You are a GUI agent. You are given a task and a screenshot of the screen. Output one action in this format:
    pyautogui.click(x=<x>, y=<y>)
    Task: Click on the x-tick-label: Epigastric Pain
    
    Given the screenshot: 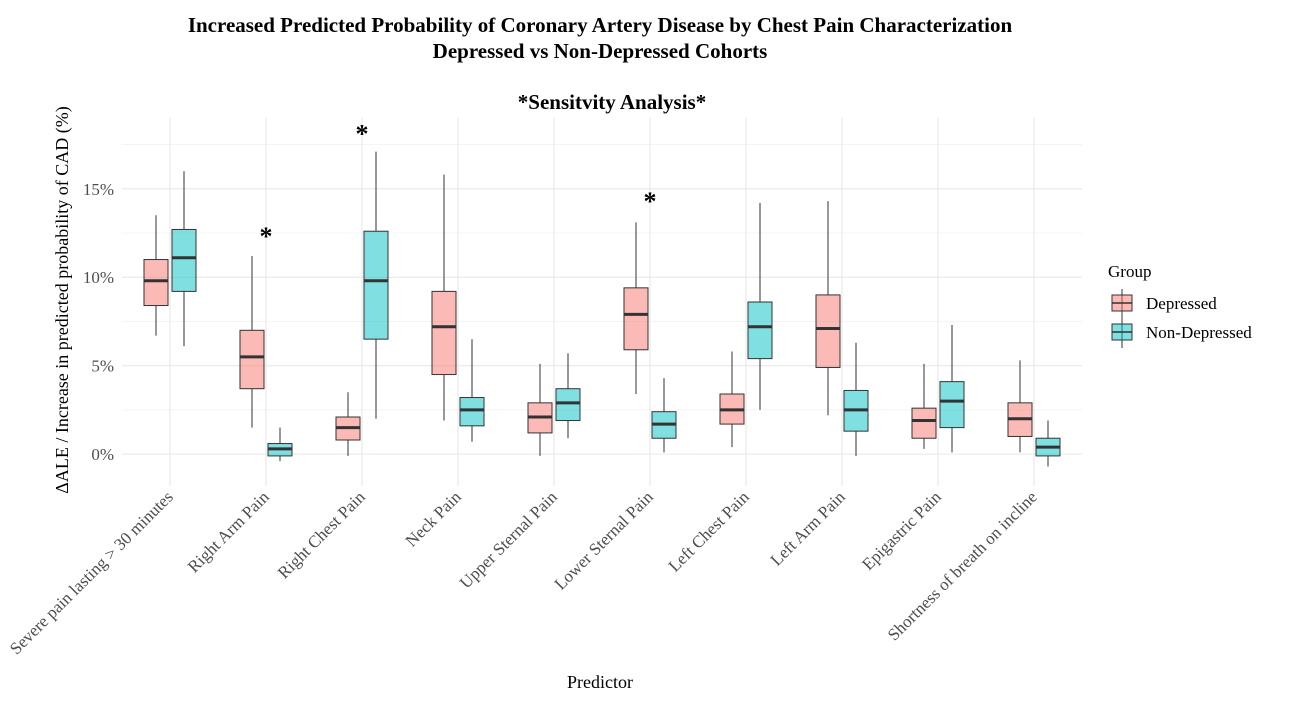 What is the action you would take?
    pyautogui.click(x=901, y=530)
    